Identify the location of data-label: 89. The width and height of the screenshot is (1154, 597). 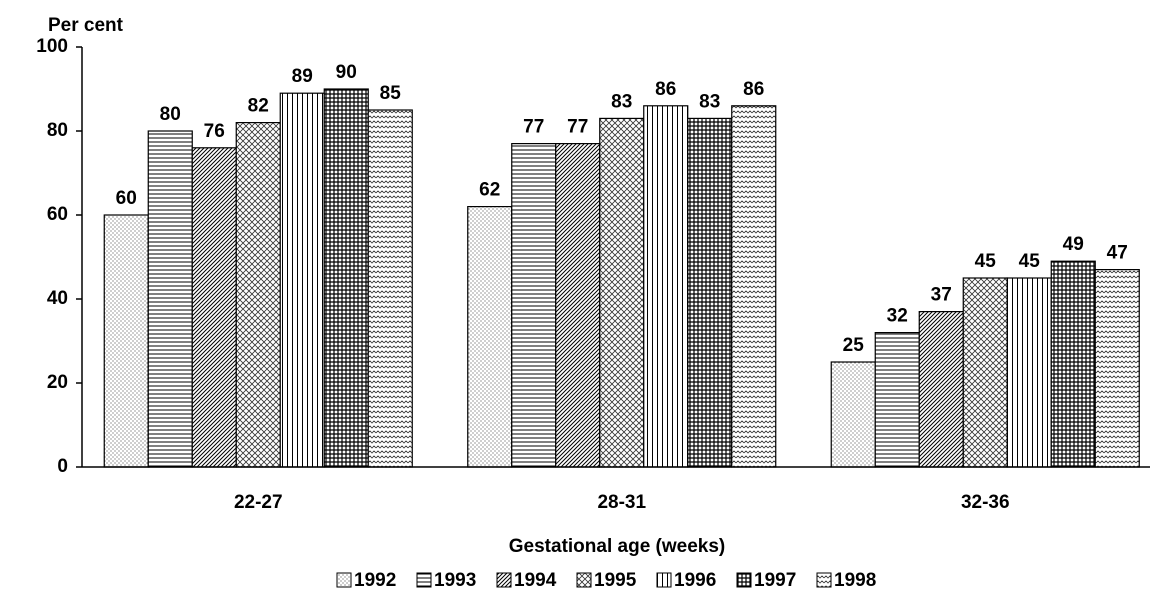
(302, 76).